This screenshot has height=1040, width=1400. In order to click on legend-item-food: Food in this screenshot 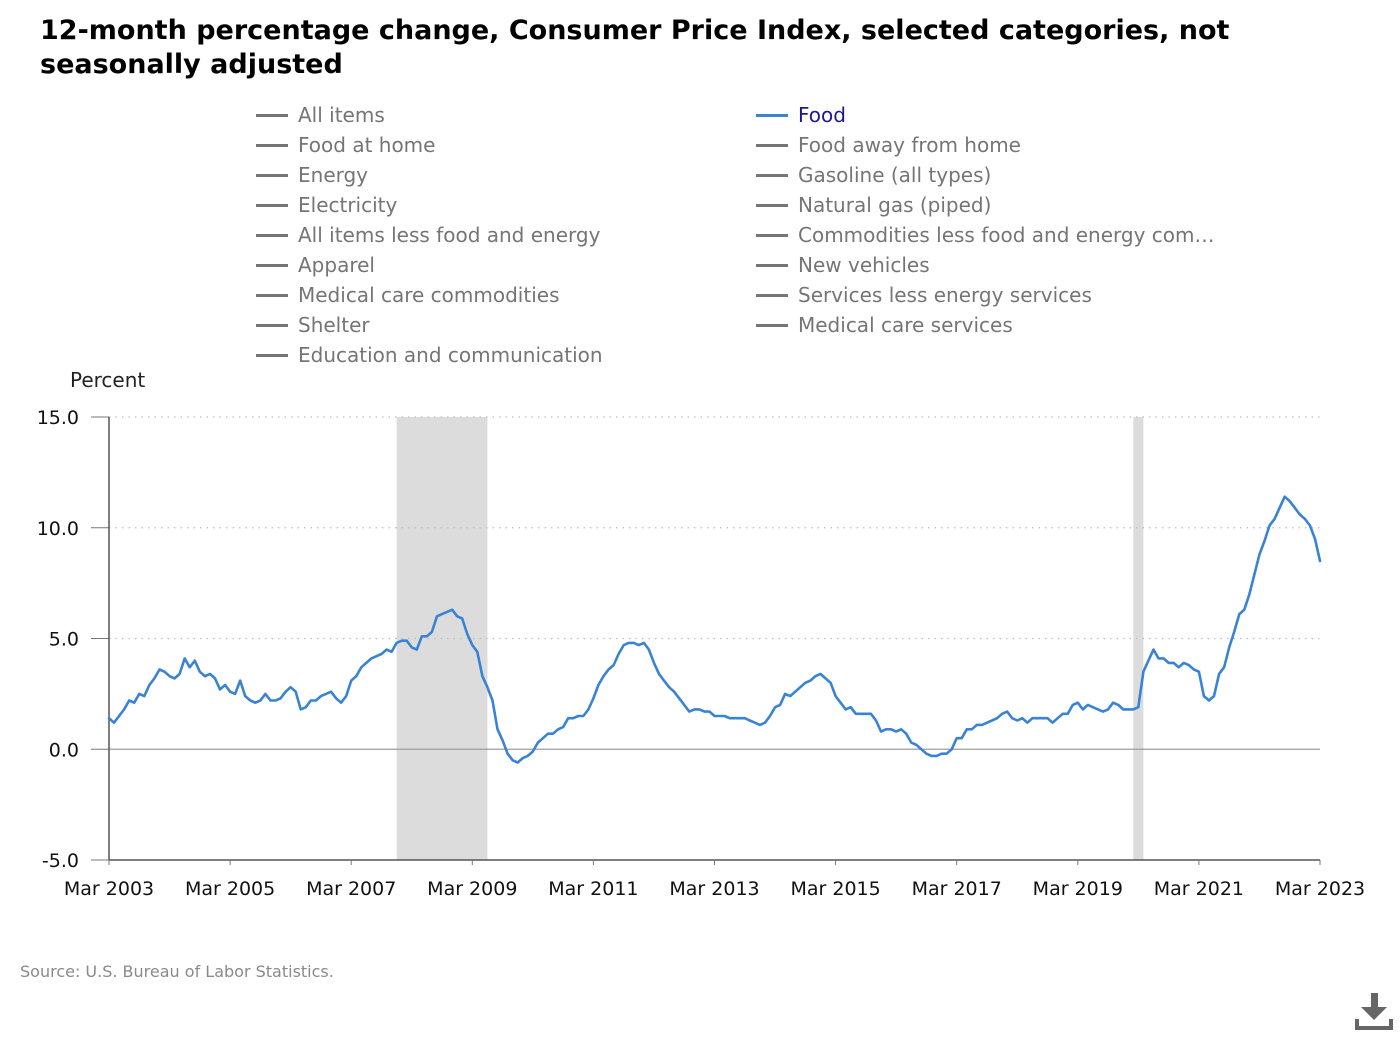, I will do `click(801, 115)`.